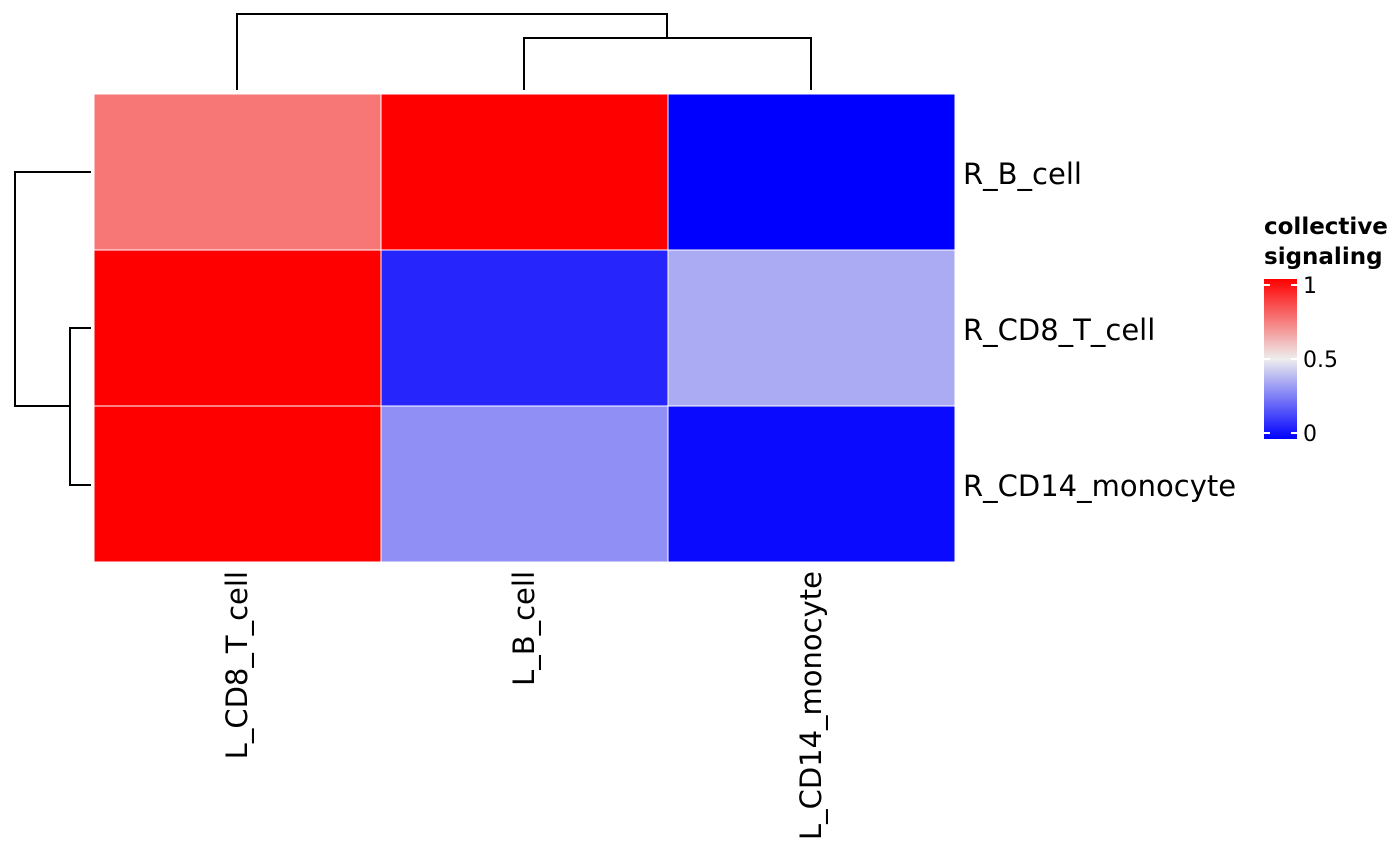  I want to click on column-label-l-b-cell: L_B_cell, so click(524, 628).